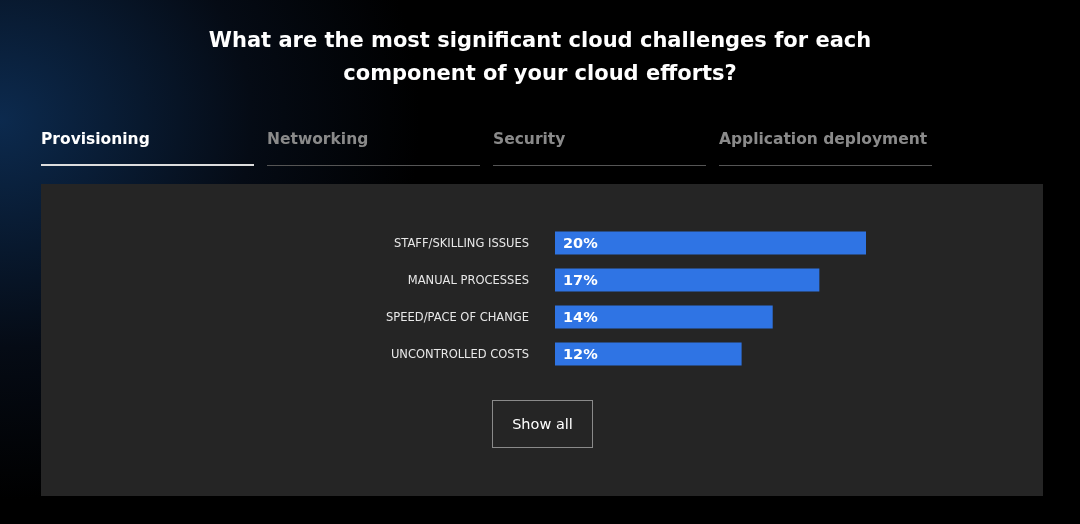  Describe the element at coordinates (468, 280) in the screenshot. I see `y-tick-label: MANUAL PROCESSES` at that location.